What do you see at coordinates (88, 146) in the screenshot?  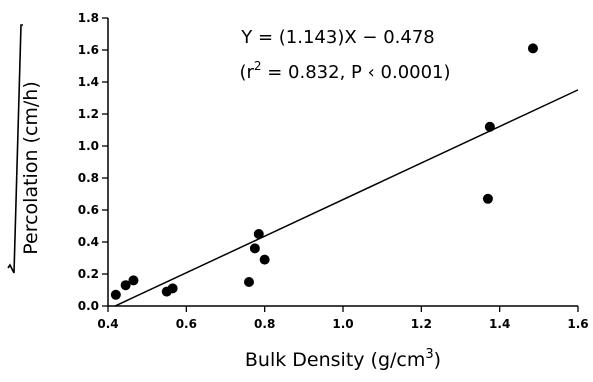 I see `y-tick-label: 1.0` at bounding box center [88, 146].